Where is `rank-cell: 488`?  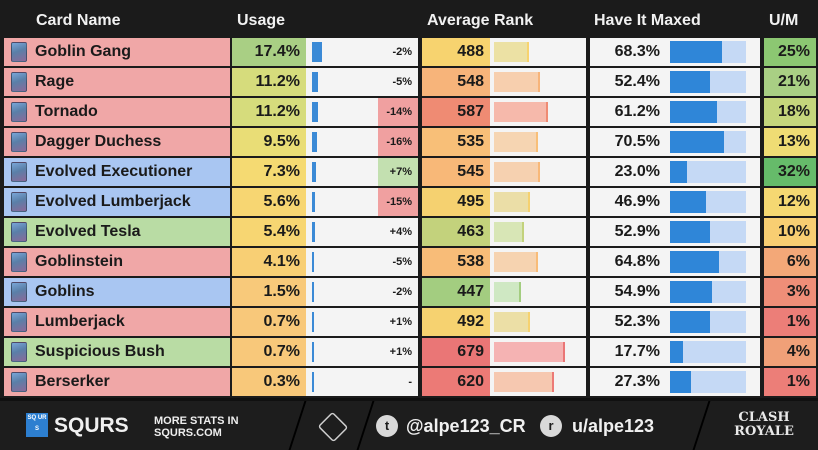
rank-cell: 488 is located at coordinates (456, 52).